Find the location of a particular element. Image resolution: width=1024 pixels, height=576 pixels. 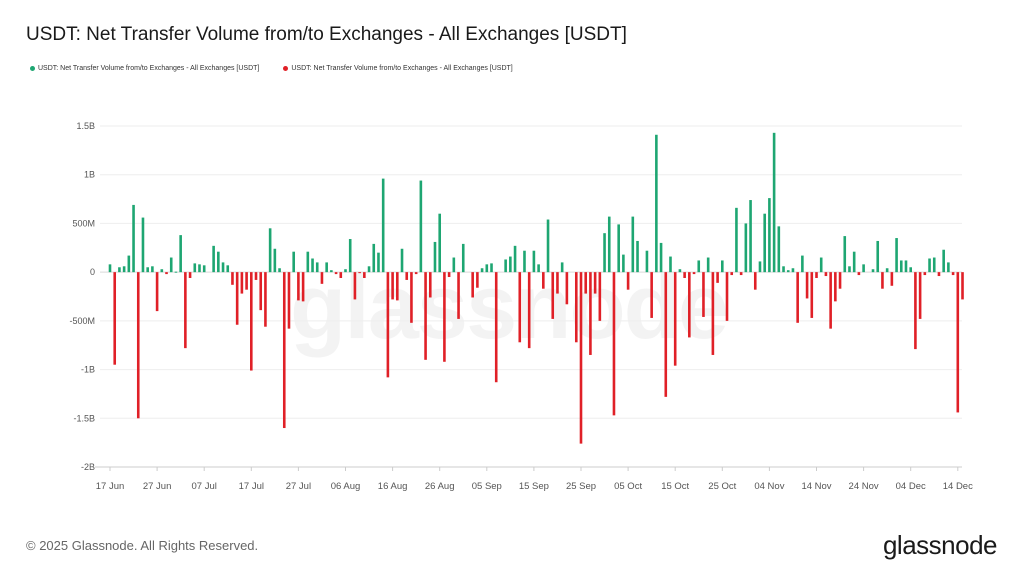

x-tick-label: 14 Nov is located at coordinates (816, 486).